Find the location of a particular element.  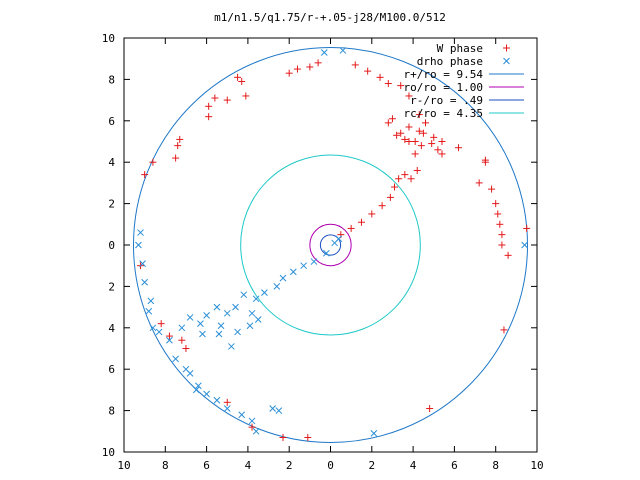

legend-label: r+/ro = 9.54 is located at coordinates (444, 74).